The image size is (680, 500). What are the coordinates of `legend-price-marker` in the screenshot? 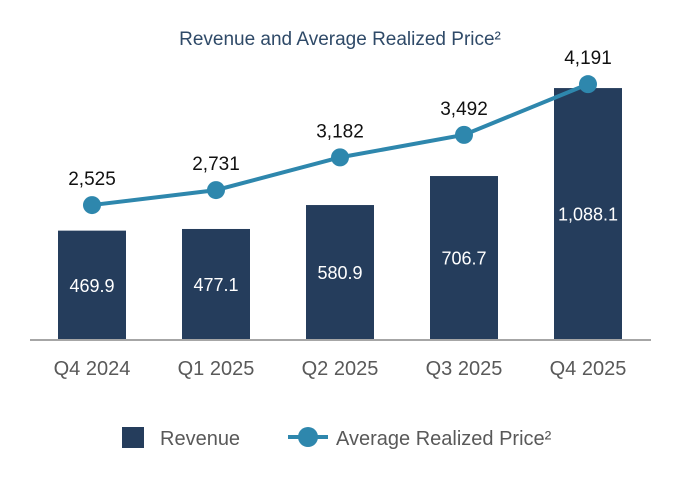 It's located at (308, 437).